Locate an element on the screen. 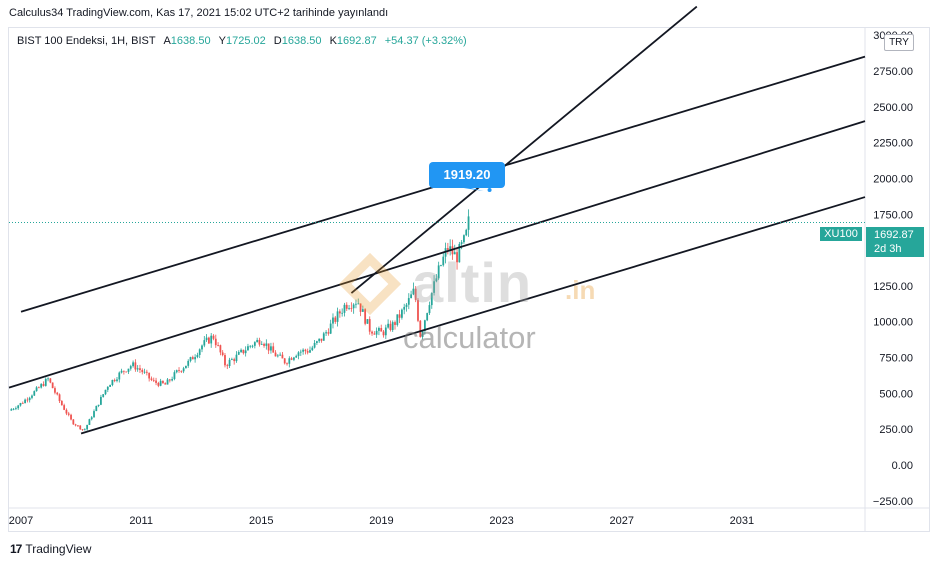 This screenshot has width=940, height=568. y-tick-label: 250.00 is located at coordinates (896, 430).